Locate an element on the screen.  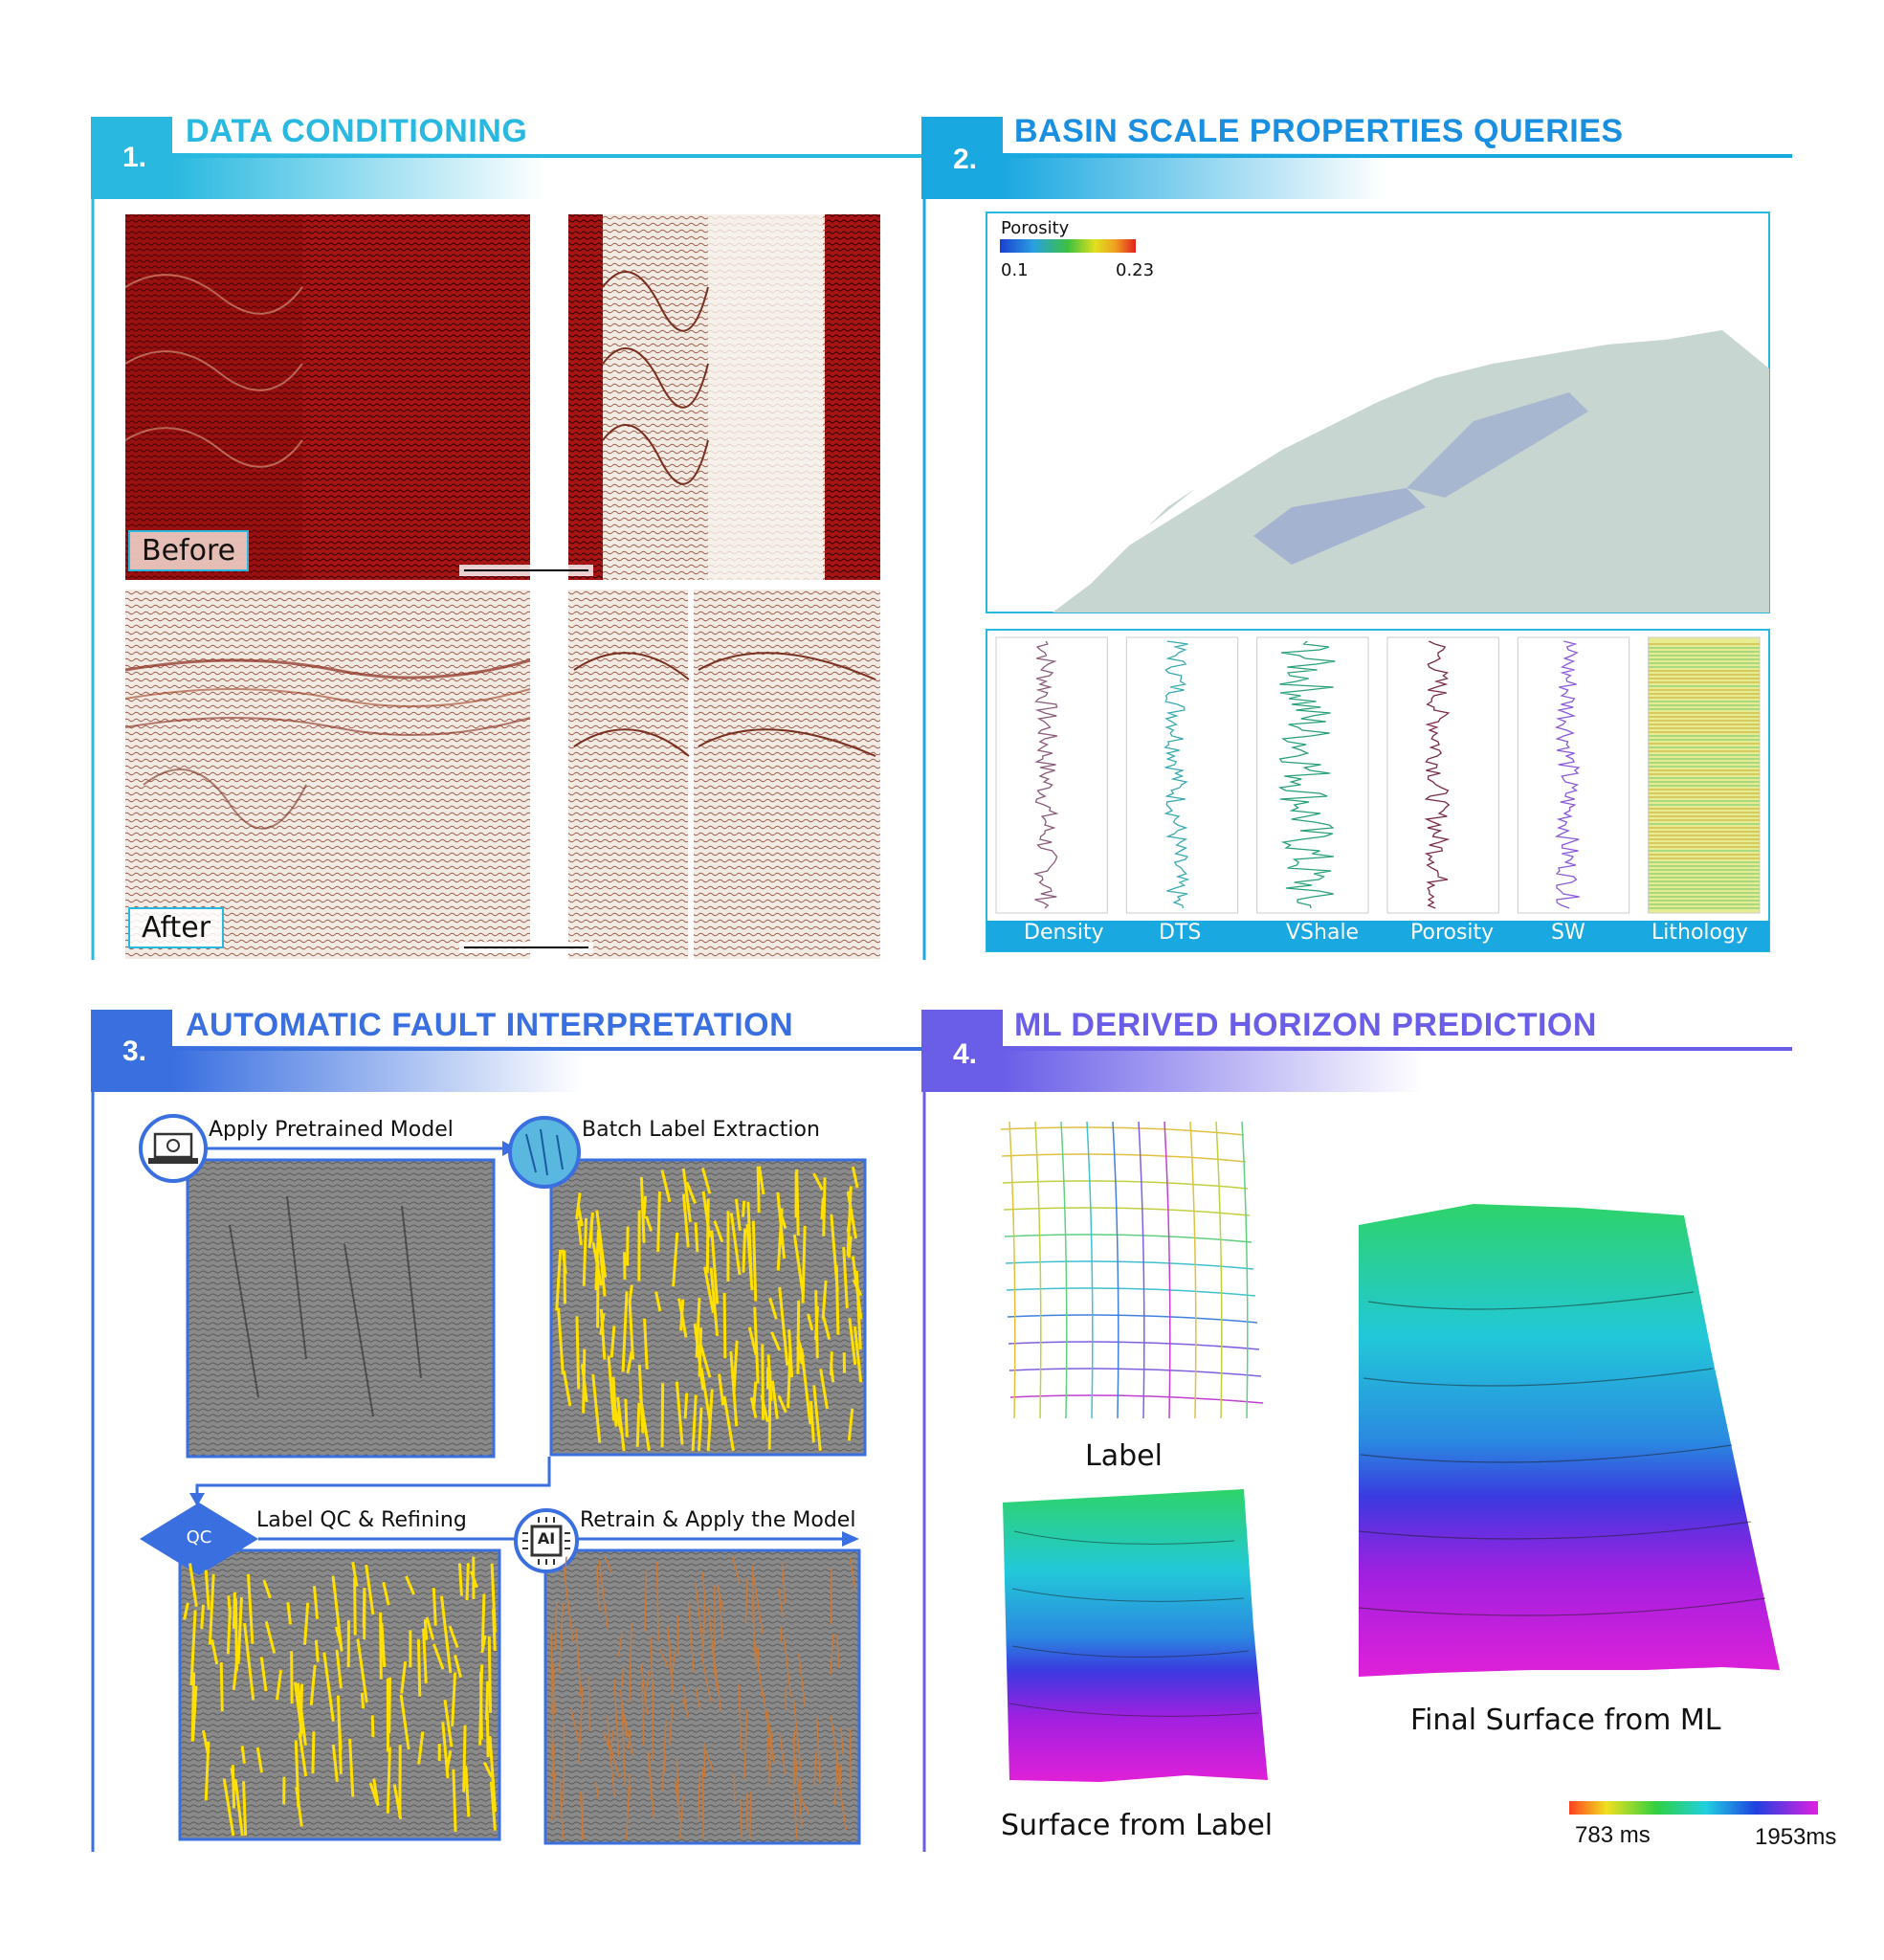
section-3-number: 3. is located at coordinates (134, 1052).